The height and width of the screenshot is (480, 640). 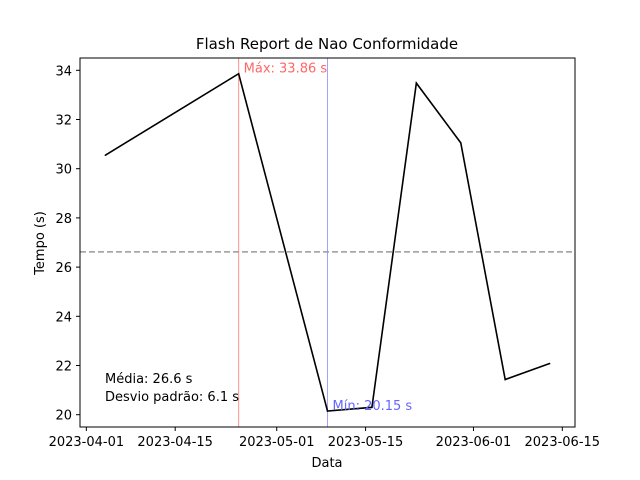 What do you see at coordinates (326, 463) in the screenshot?
I see `x-axis-label: Data` at bounding box center [326, 463].